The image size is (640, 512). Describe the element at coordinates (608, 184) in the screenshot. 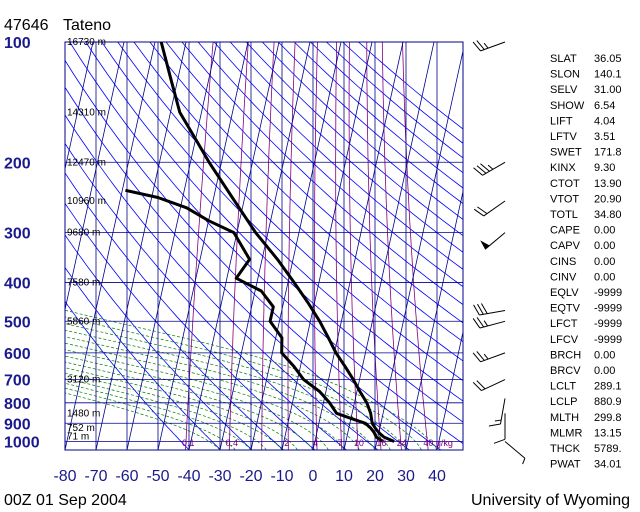

I see `index-value: 13.90` at that location.